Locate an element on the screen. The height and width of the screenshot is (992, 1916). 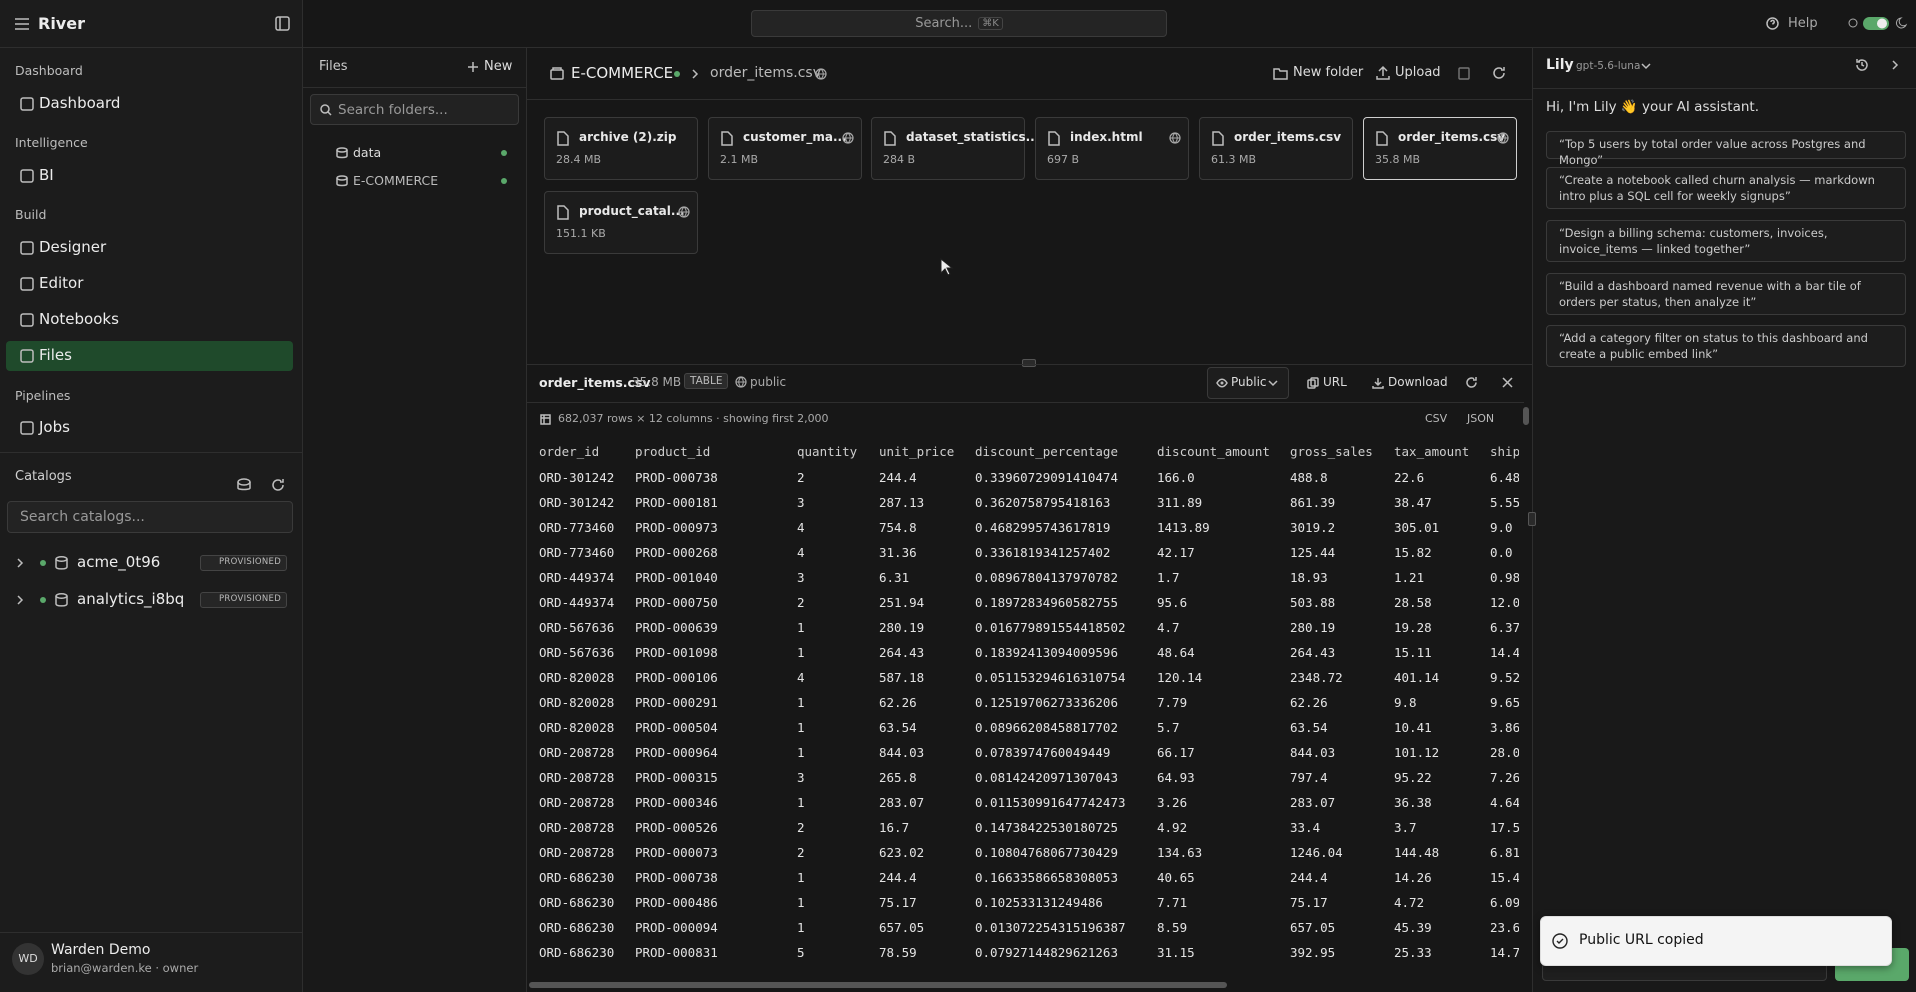
history-icon is located at coordinates (1862, 65).